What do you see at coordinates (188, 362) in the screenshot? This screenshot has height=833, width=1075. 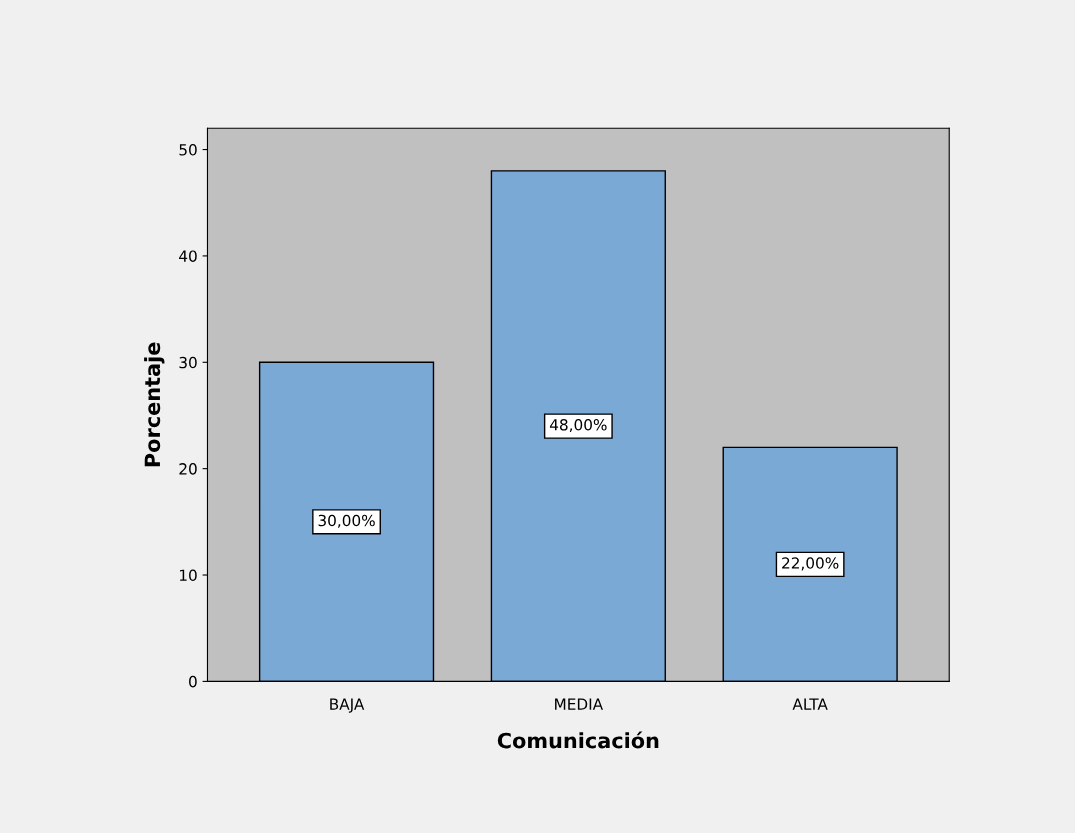 I see `y-tick-label: 30` at bounding box center [188, 362].